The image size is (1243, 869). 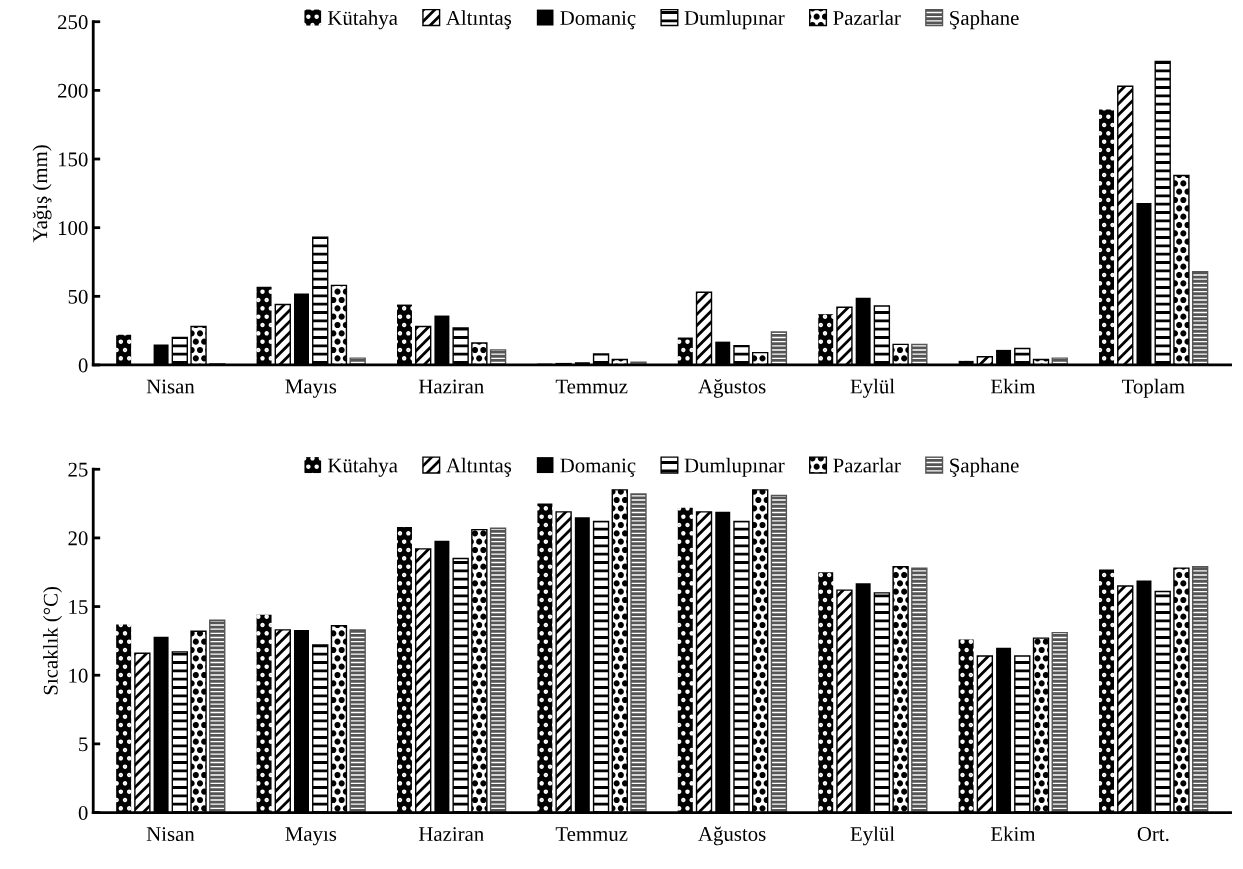 What do you see at coordinates (78, 675) in the screenshot?
I see `y-tick-label: 10` at bounding box center [78, 675].